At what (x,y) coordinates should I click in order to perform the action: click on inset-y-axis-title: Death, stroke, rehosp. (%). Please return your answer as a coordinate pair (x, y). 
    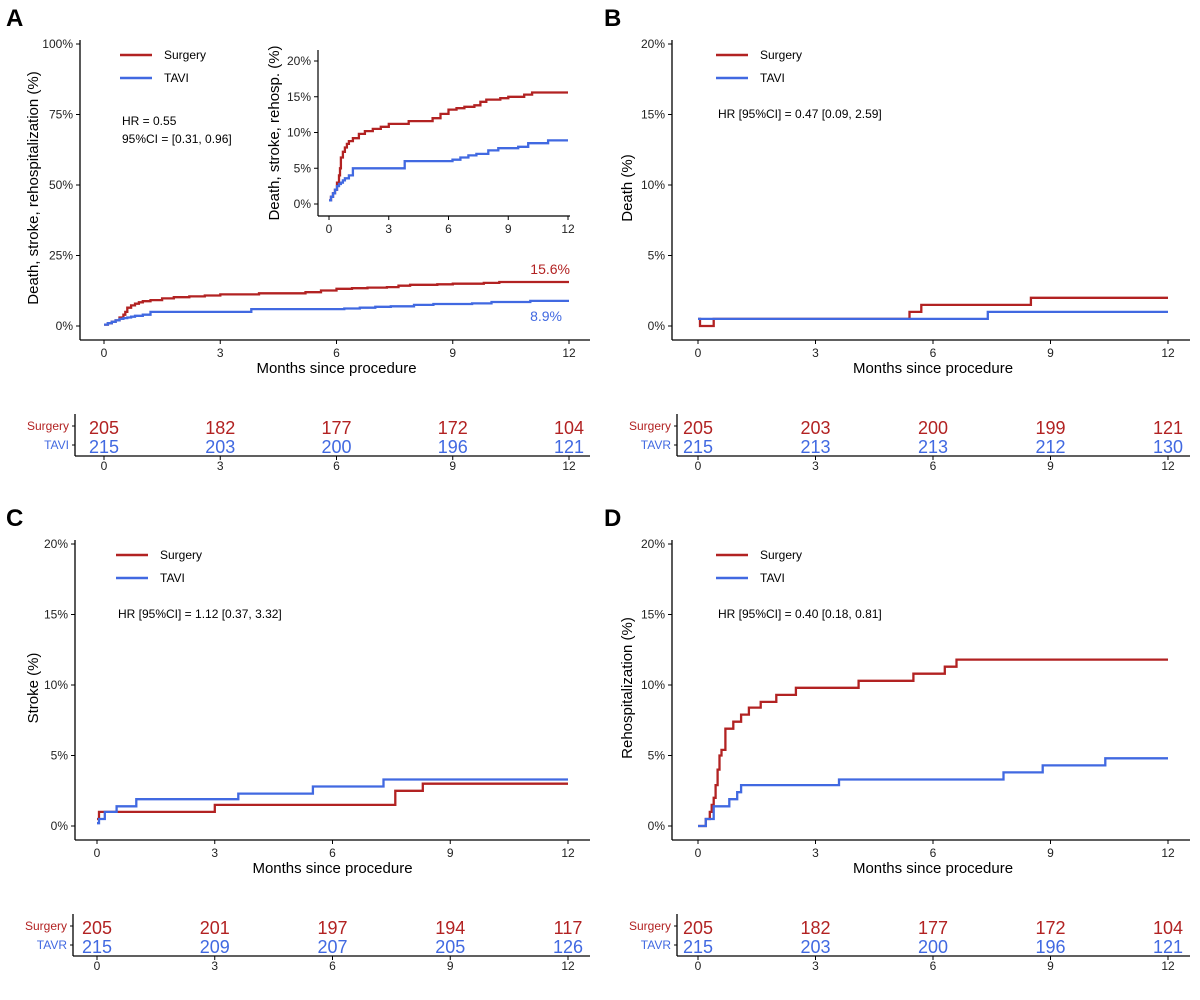
    Looking at the image, I should click on (274, 132).